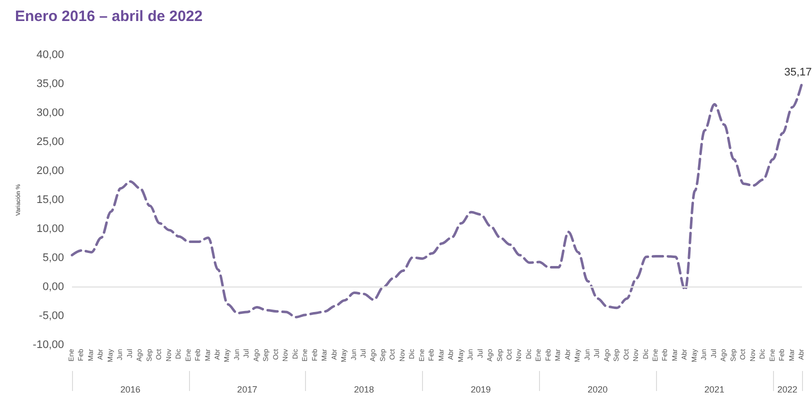 The width and height of the screenshot is (812, 405). I want to click on text: 2016, so click(130, 389).